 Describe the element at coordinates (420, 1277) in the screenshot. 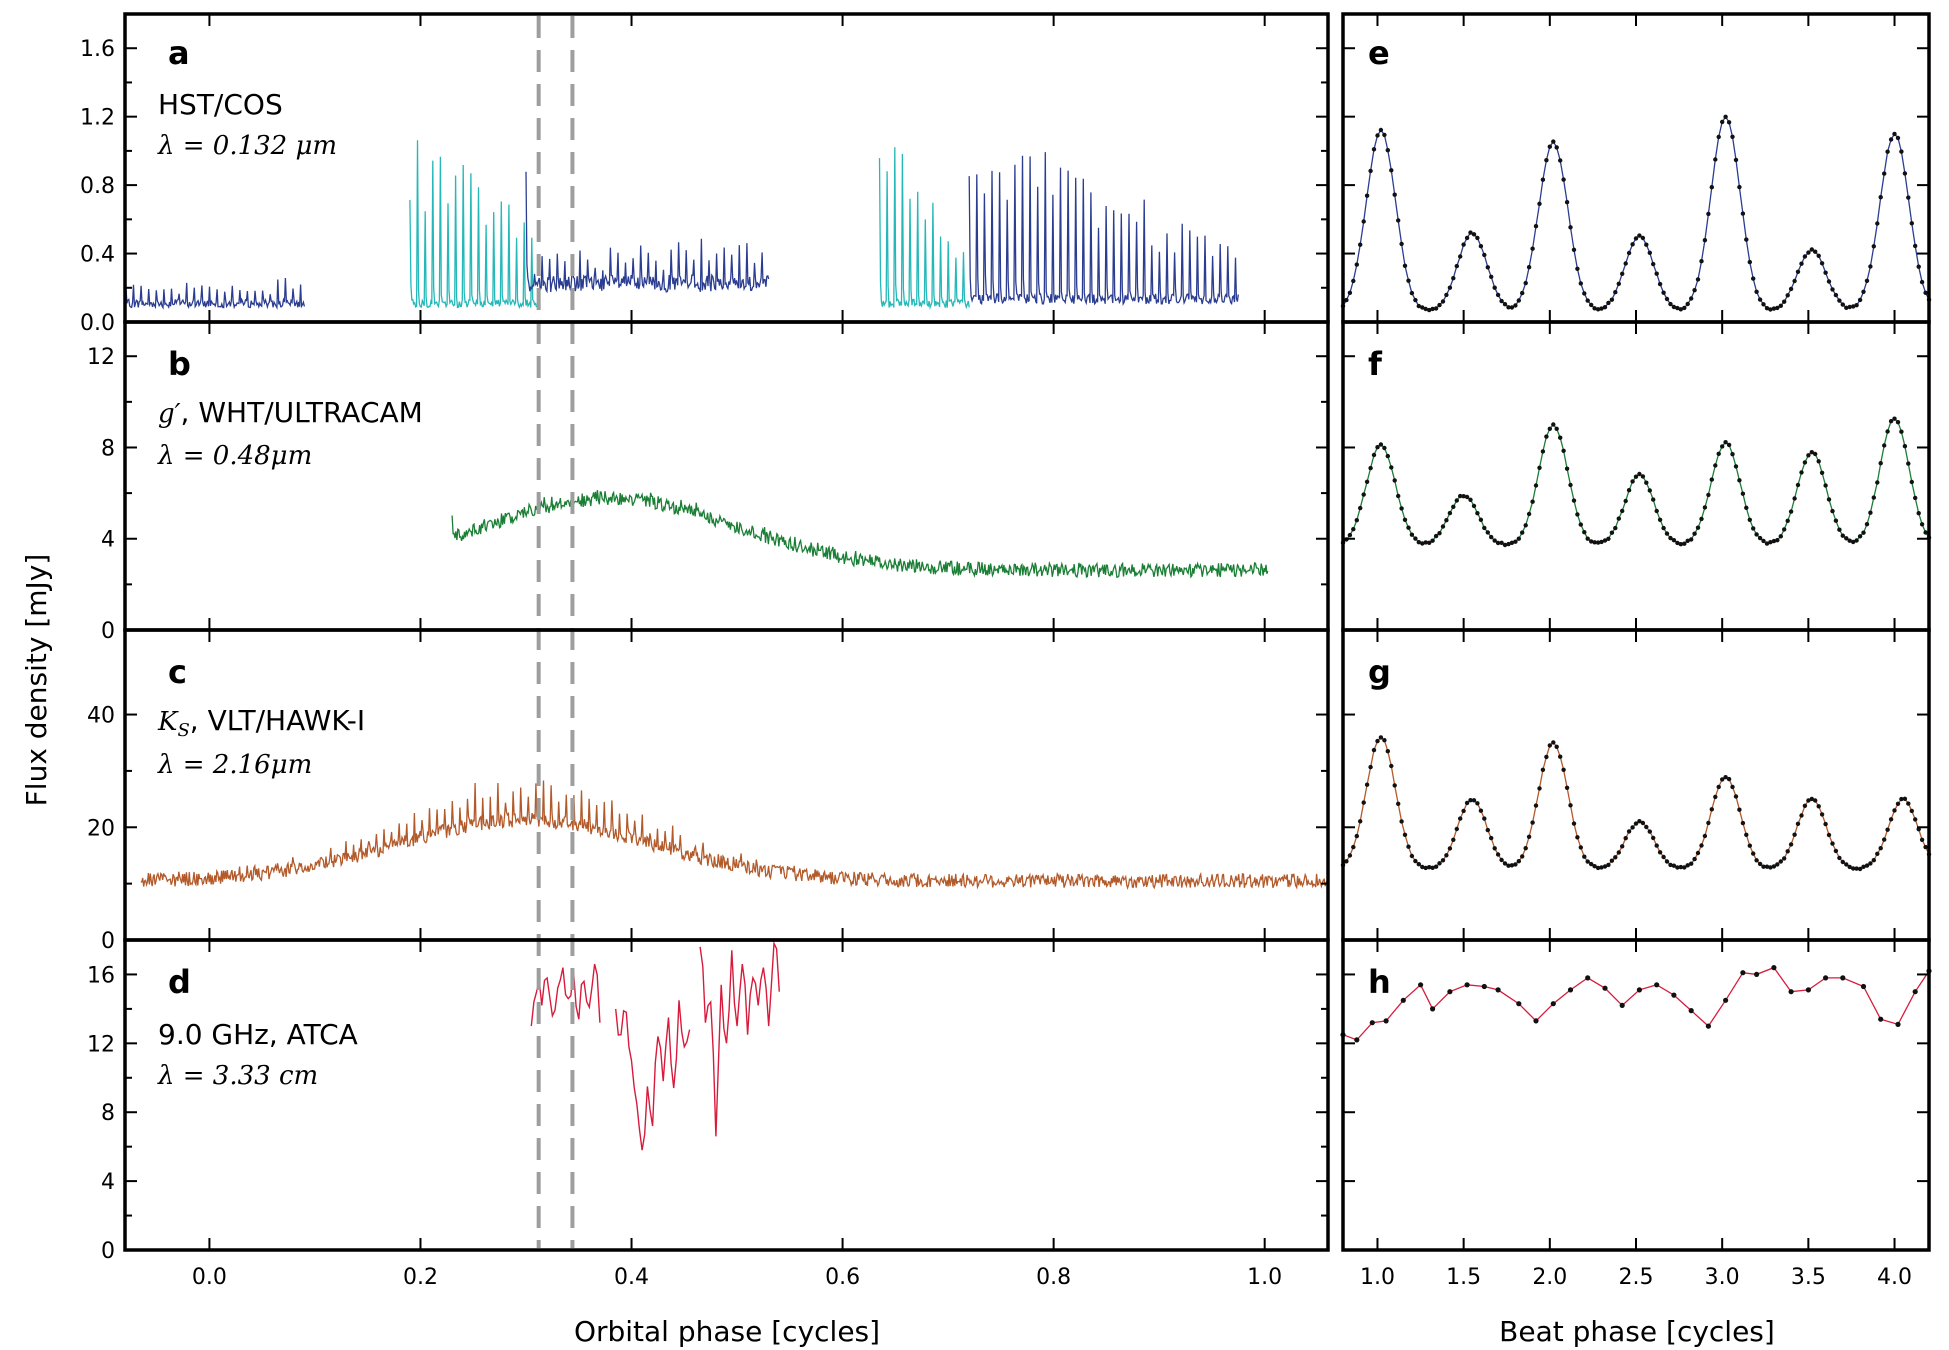

I see `x-tick-label-orbital: 0.2` at that location.